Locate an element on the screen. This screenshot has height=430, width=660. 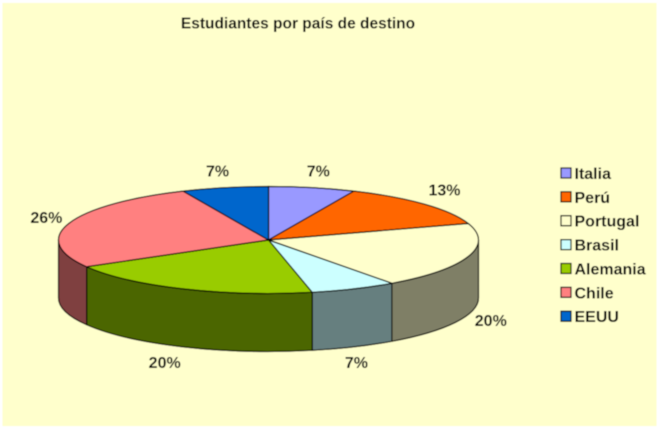
svg-text: Alemania is located at coordinates (610, 269).